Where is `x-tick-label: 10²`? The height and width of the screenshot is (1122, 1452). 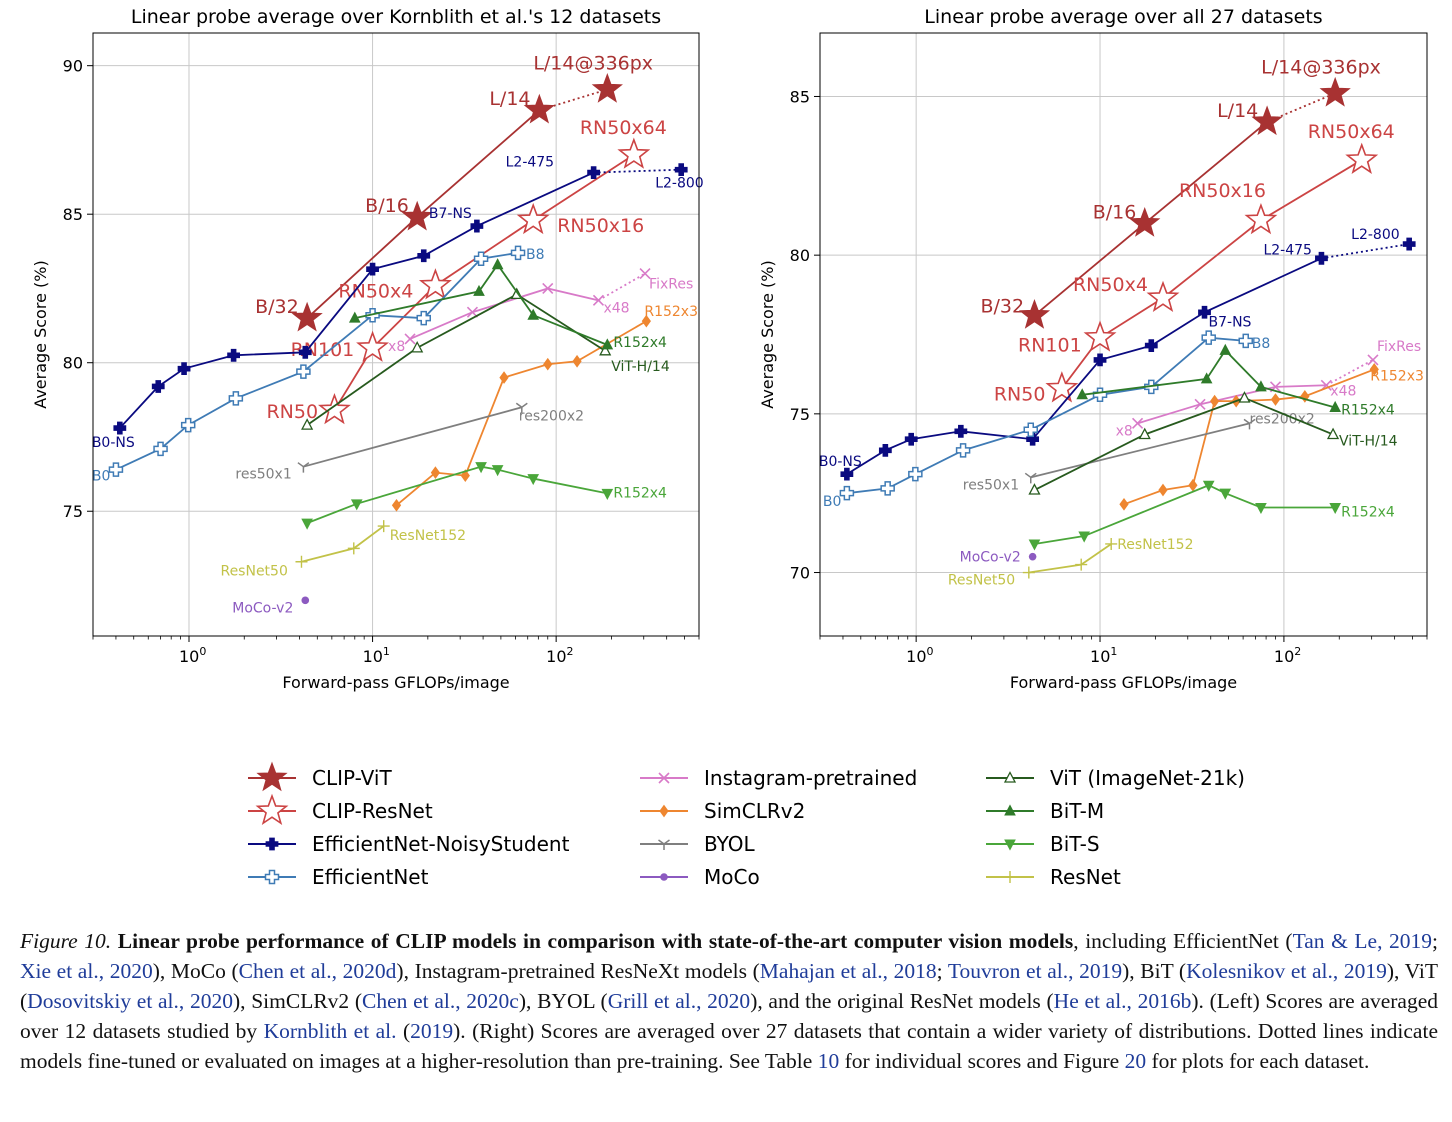 x-tick-label: 10² is located at coordinates (559, 655).